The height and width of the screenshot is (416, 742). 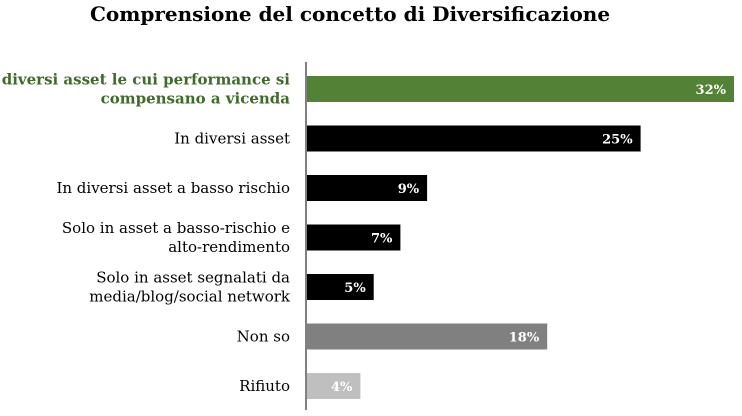 What do you see at coordinates (711, 90) in the screenshot?
I see `value-label-0: 32%` at bounding box center [711, 90].